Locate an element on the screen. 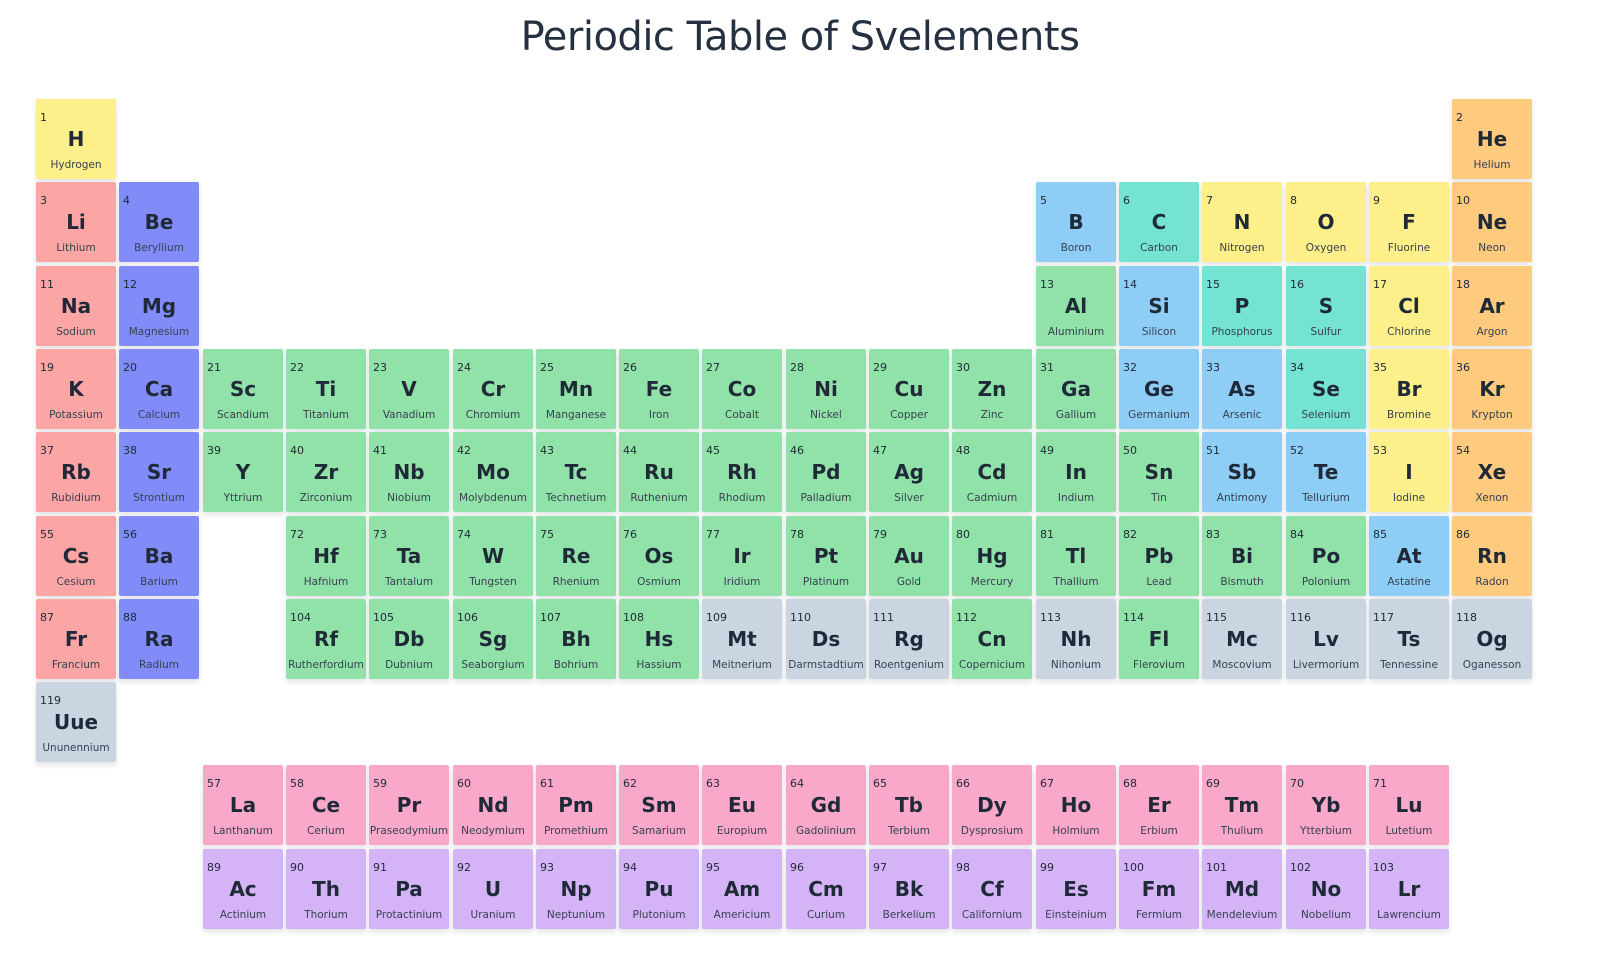 This screenshot has height=975, width=1600. element-tile-mg: 12 Mg Magnesium is located at coordinates (159, 306).